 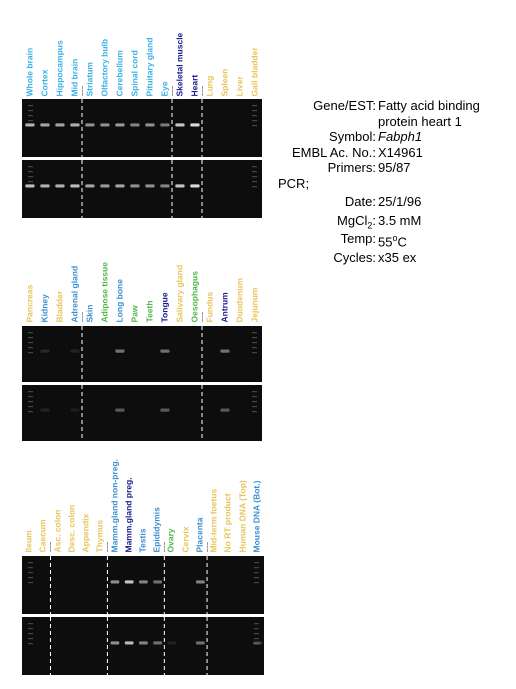 What do you see at coordinates (392, 106) in the screenshot?
I see `gene-row: Gene/EST: Fatty acid binding` at bounding box center [392, 106].